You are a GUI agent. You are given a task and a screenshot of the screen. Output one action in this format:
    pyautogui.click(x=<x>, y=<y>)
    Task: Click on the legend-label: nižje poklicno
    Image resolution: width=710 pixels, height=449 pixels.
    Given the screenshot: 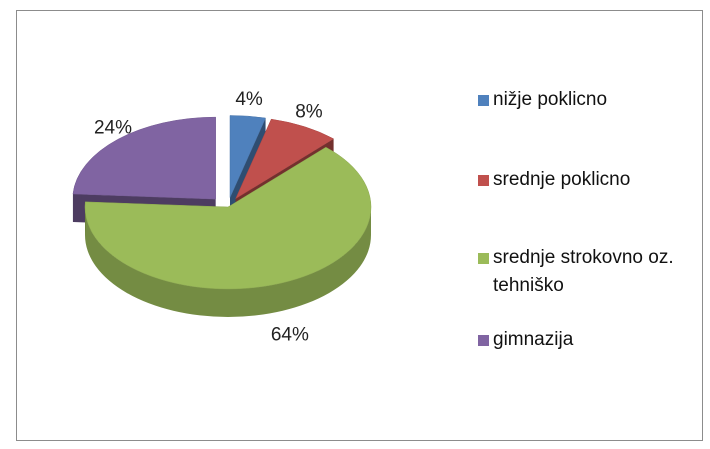 What is the action you would take?
    pyautogui.click(x=550, y=99)
    